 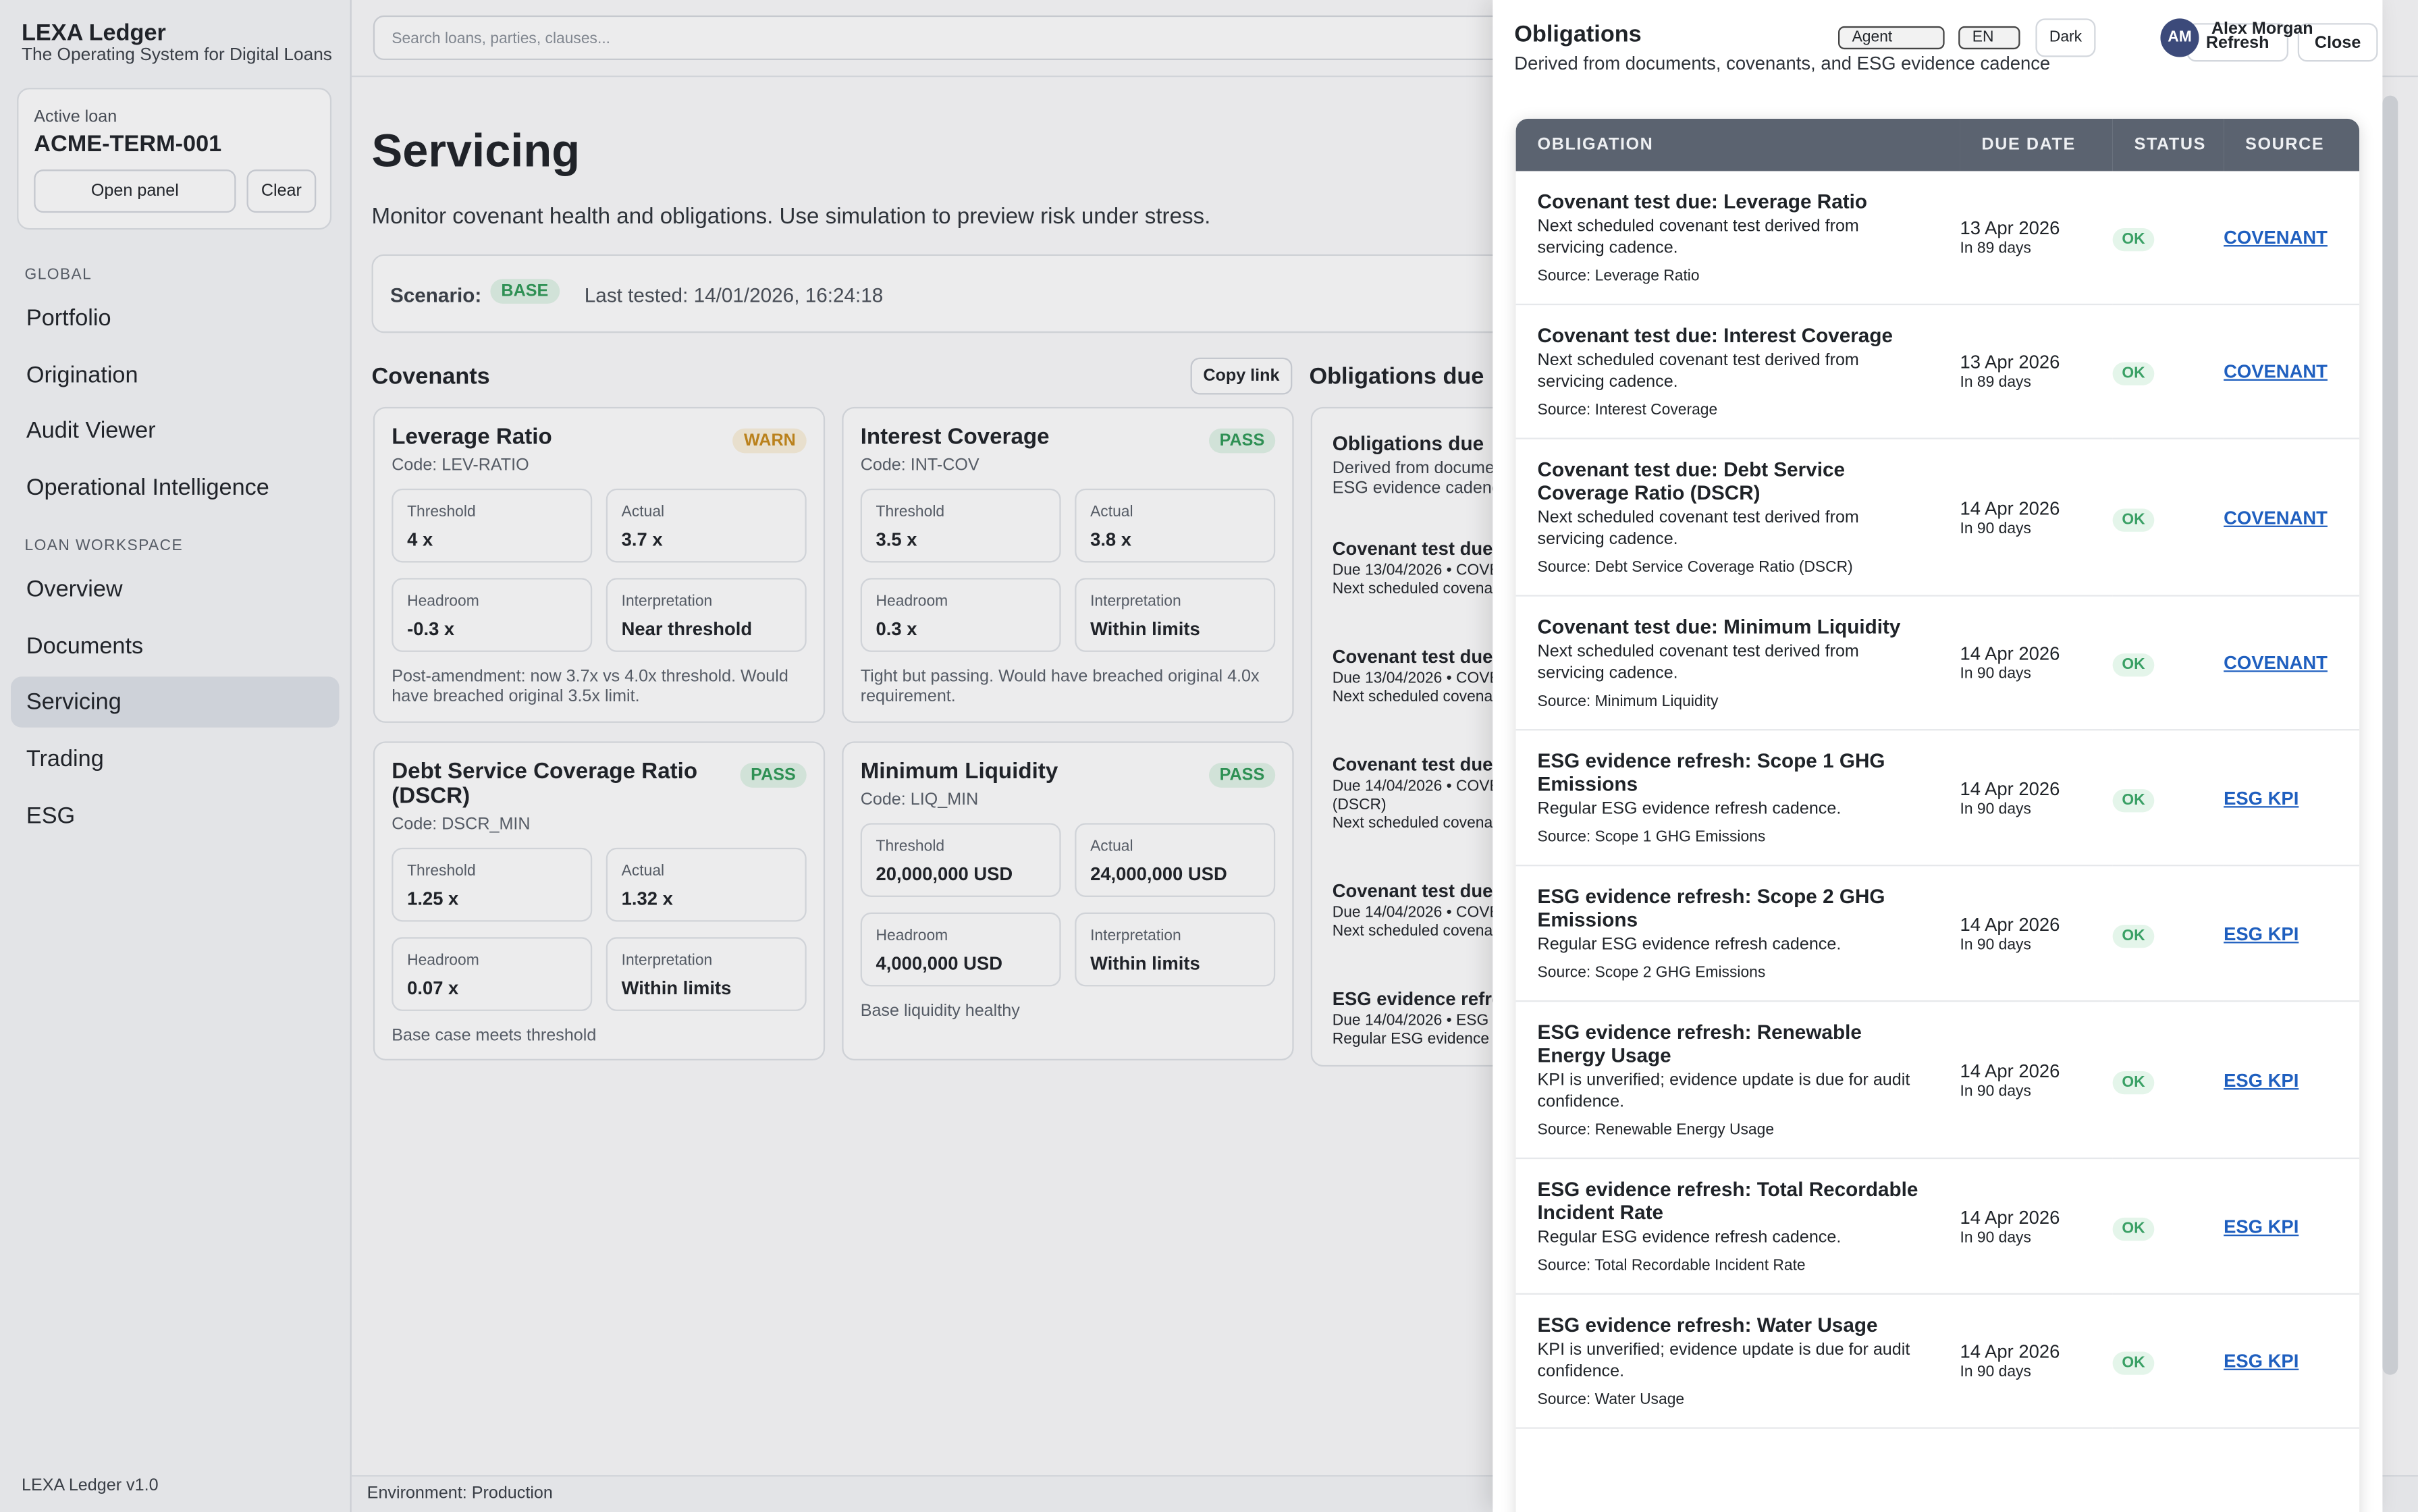 I want to click on due-in: In 90 days, so click(x=1996, y=1372).